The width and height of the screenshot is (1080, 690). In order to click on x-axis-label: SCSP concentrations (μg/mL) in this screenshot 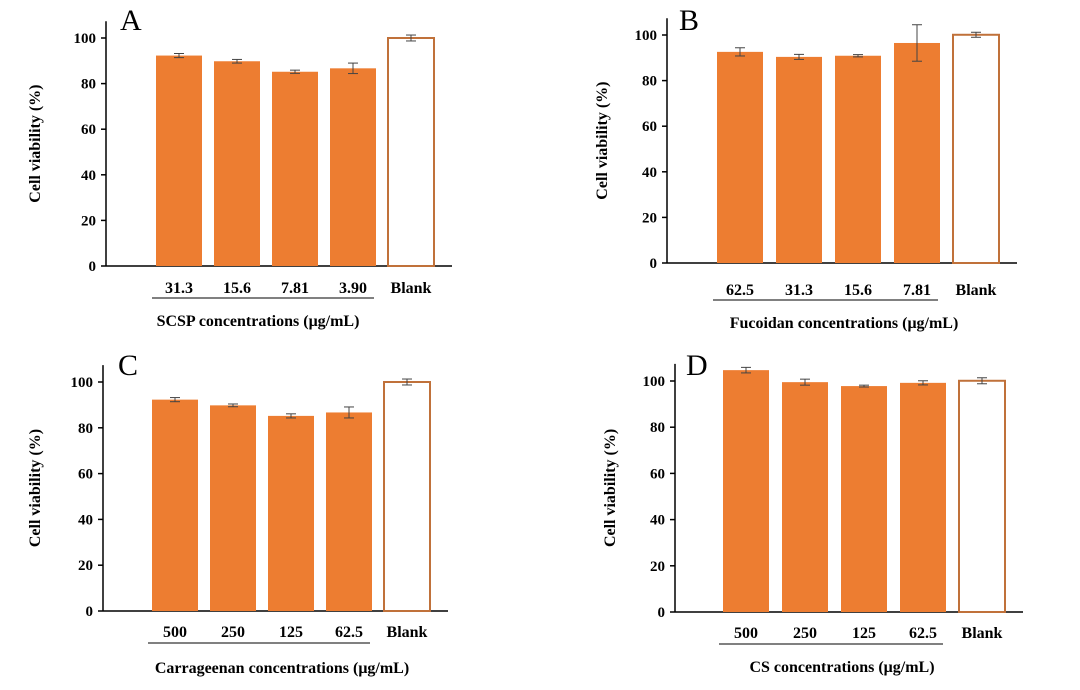, I will do `click(258, 321)`.